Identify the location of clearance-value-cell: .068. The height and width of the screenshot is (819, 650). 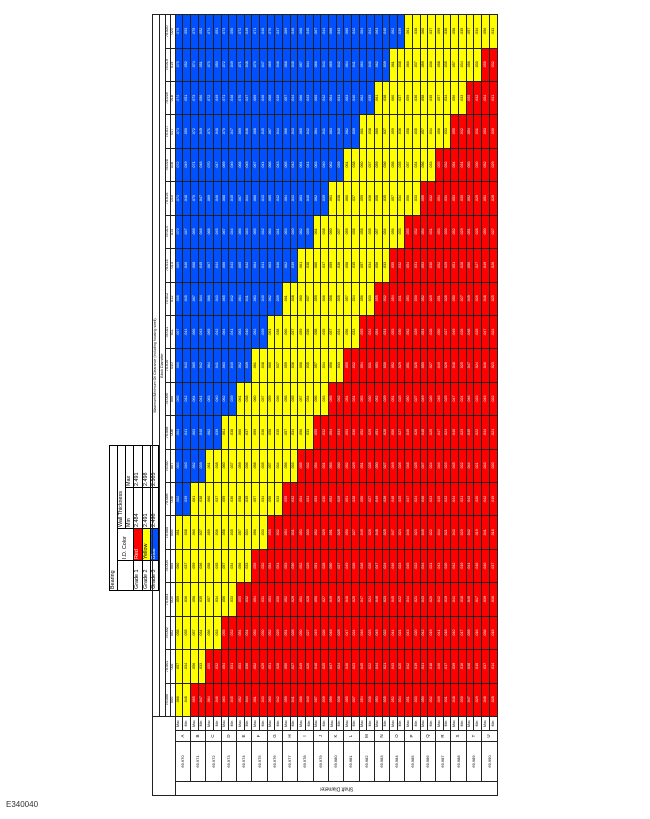
(301, 31).